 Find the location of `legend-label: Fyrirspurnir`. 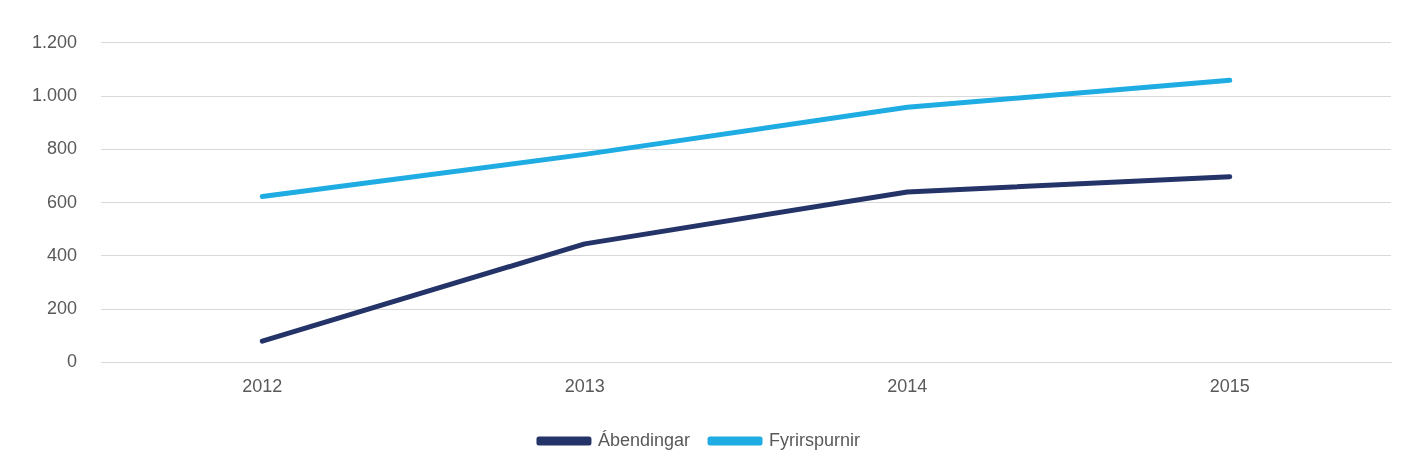

legend-label: Fyrirspurnir is located at coordinates (815, 439).